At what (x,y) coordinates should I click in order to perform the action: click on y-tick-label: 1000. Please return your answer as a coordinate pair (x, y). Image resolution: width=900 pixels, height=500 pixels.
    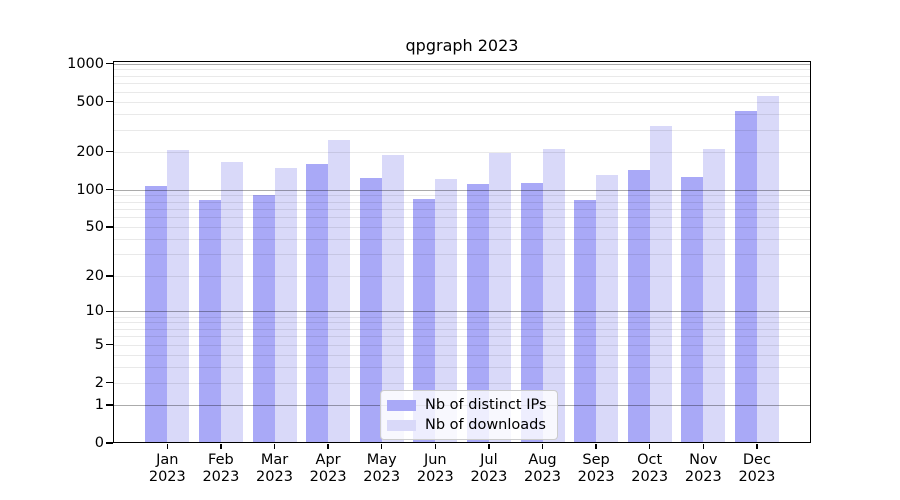
    Looking at the image, I should click on (85, 63).